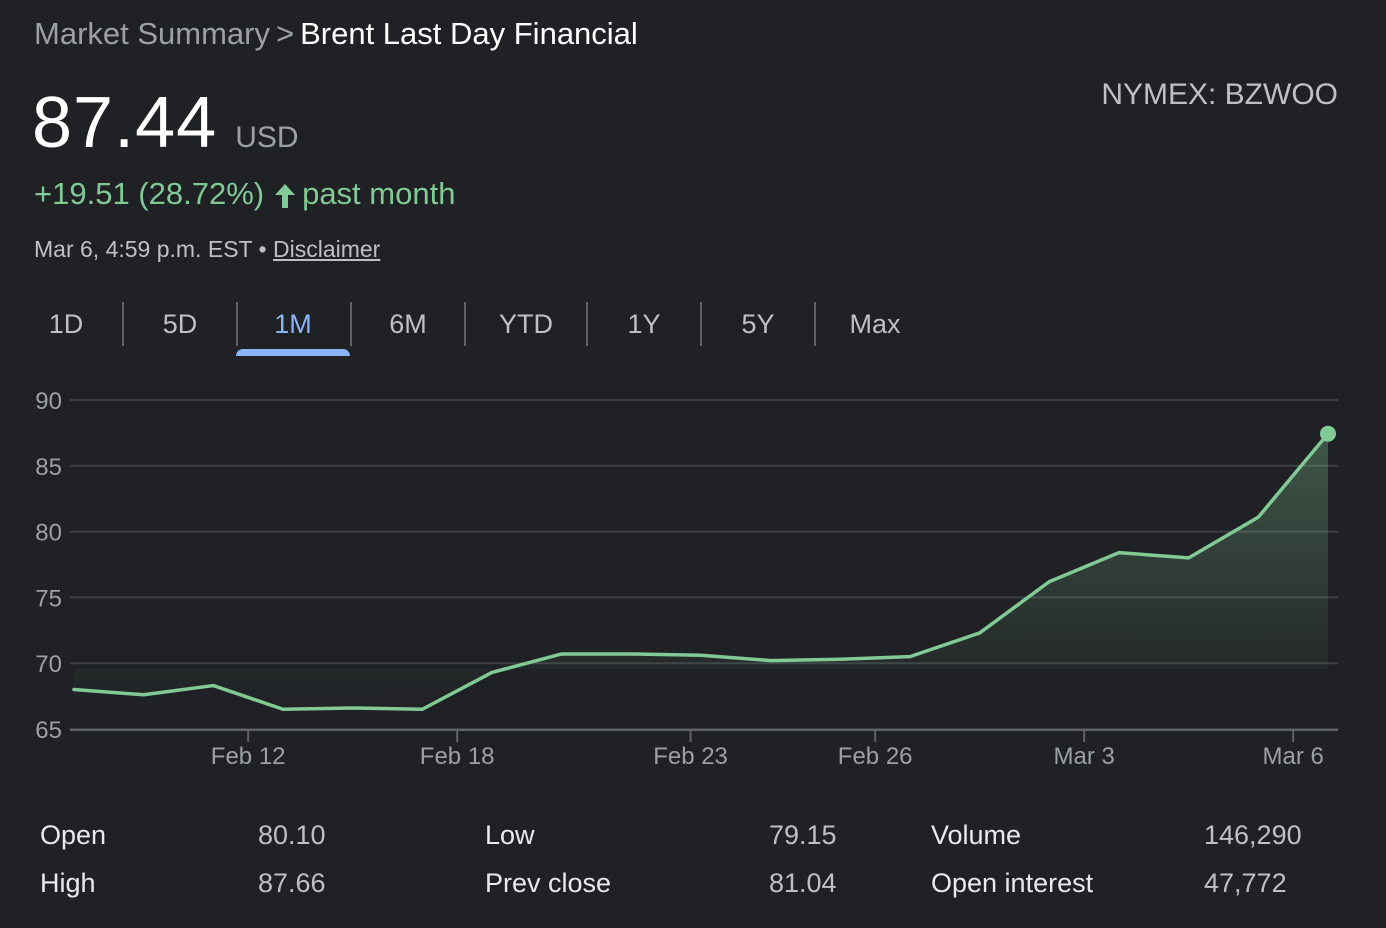 The height and width of the screenshot is (928, 1386). Describe the element at coordinates (285, 194) in the screenshot. I see `arrow-up-icon` at that location.